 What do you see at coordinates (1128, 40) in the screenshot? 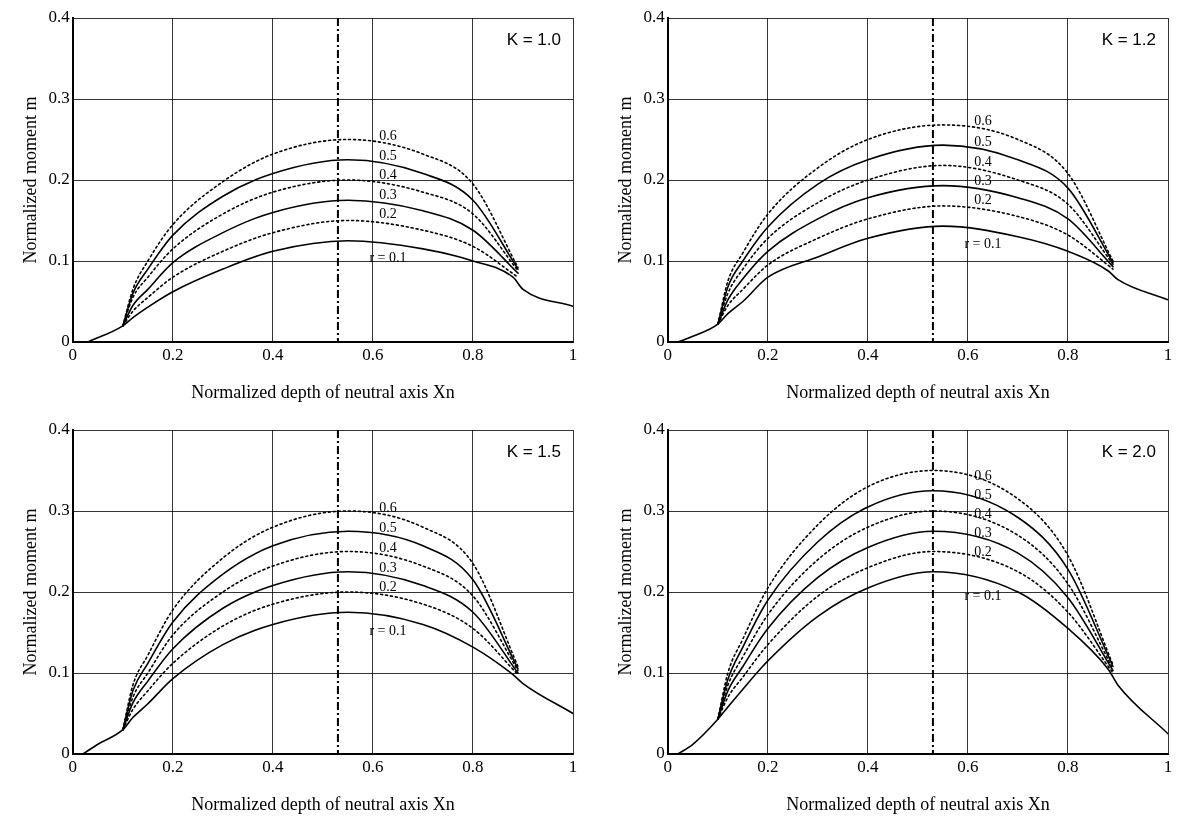
I see `annotation: K = 1.2` at bounding box center [1128, 40].